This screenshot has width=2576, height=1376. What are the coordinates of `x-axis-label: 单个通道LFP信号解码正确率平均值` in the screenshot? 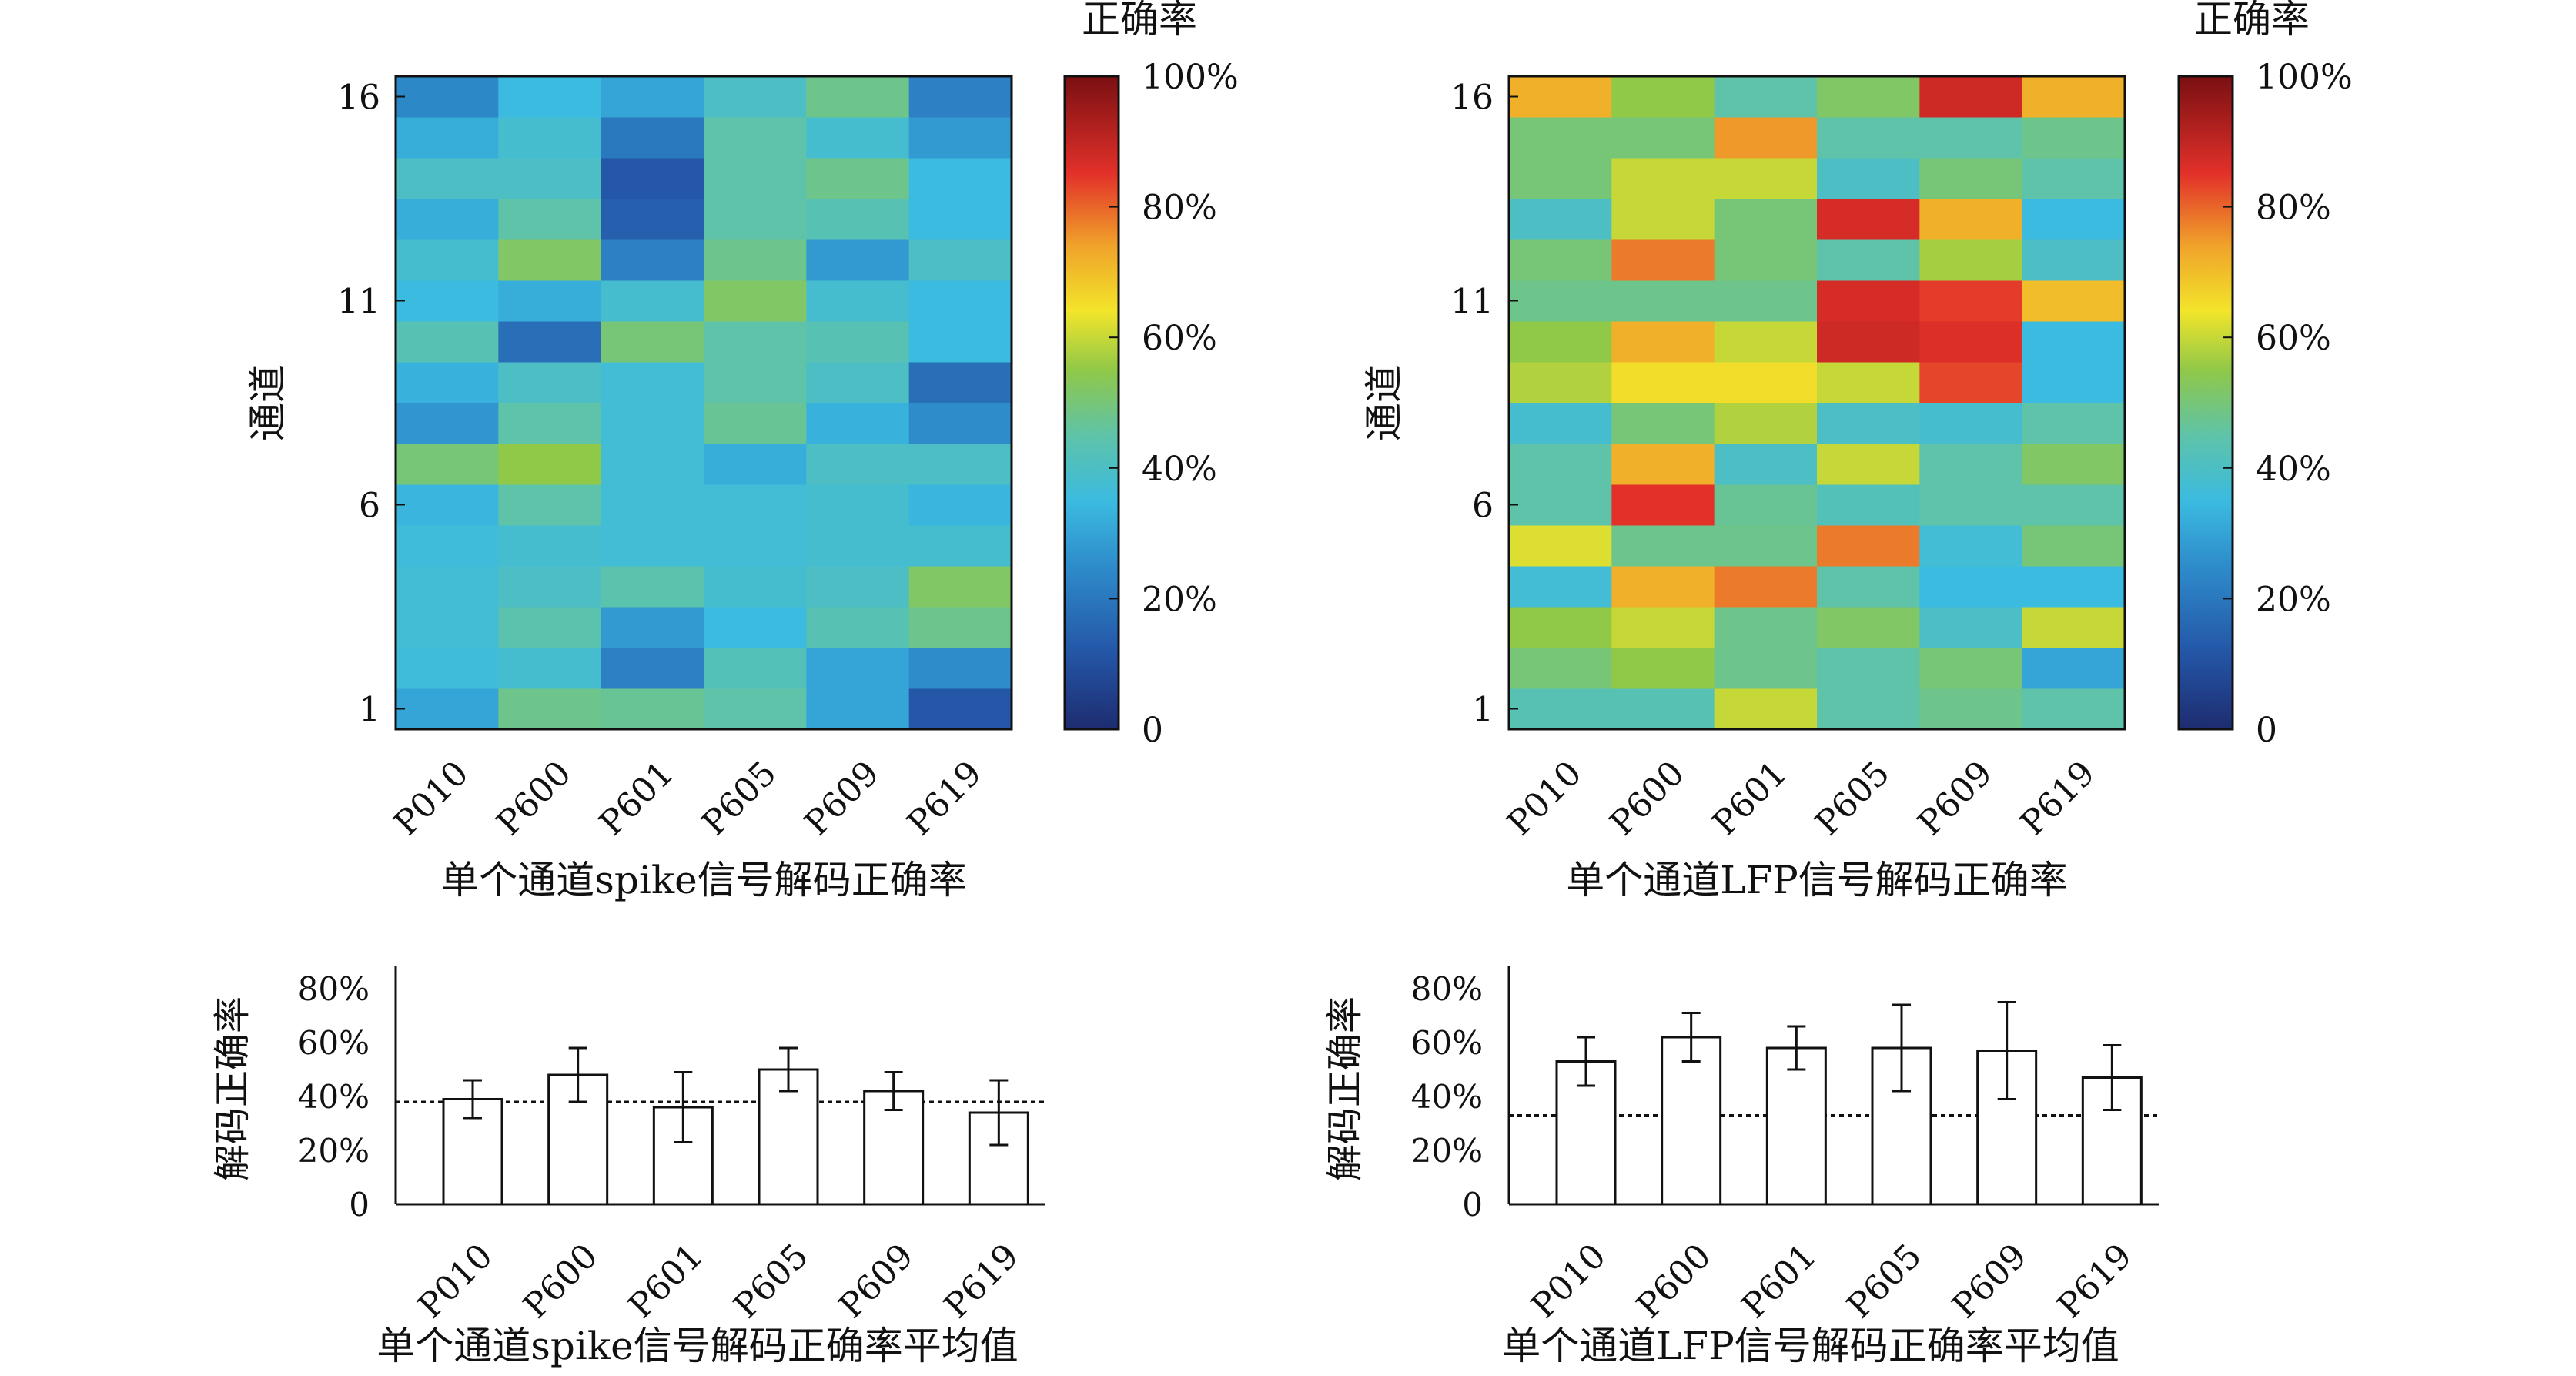 It's located at (1811, 1346).